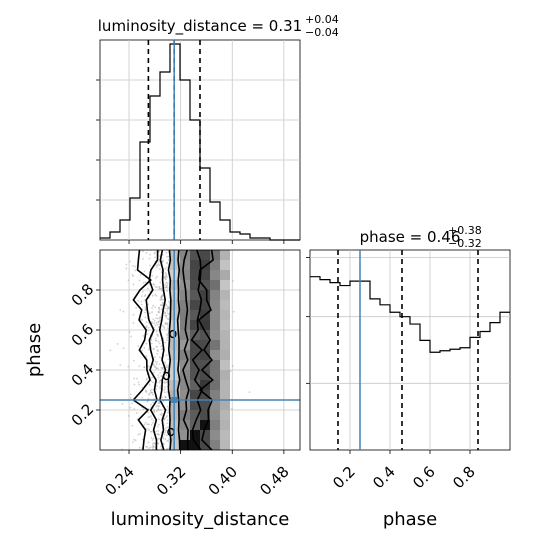 This screenshot has height=550, width=550. What do you see at coordinates (344, 478) in the screenshot?
I see `hist-phase-x-tick-label: 0.2` at bounding box center [344, 478].